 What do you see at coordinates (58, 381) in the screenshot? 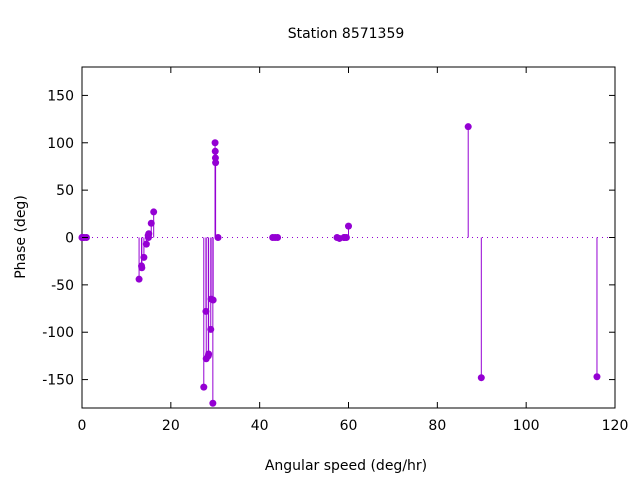
I see `y-tick-label: -150` at bounding box center [58, 381].